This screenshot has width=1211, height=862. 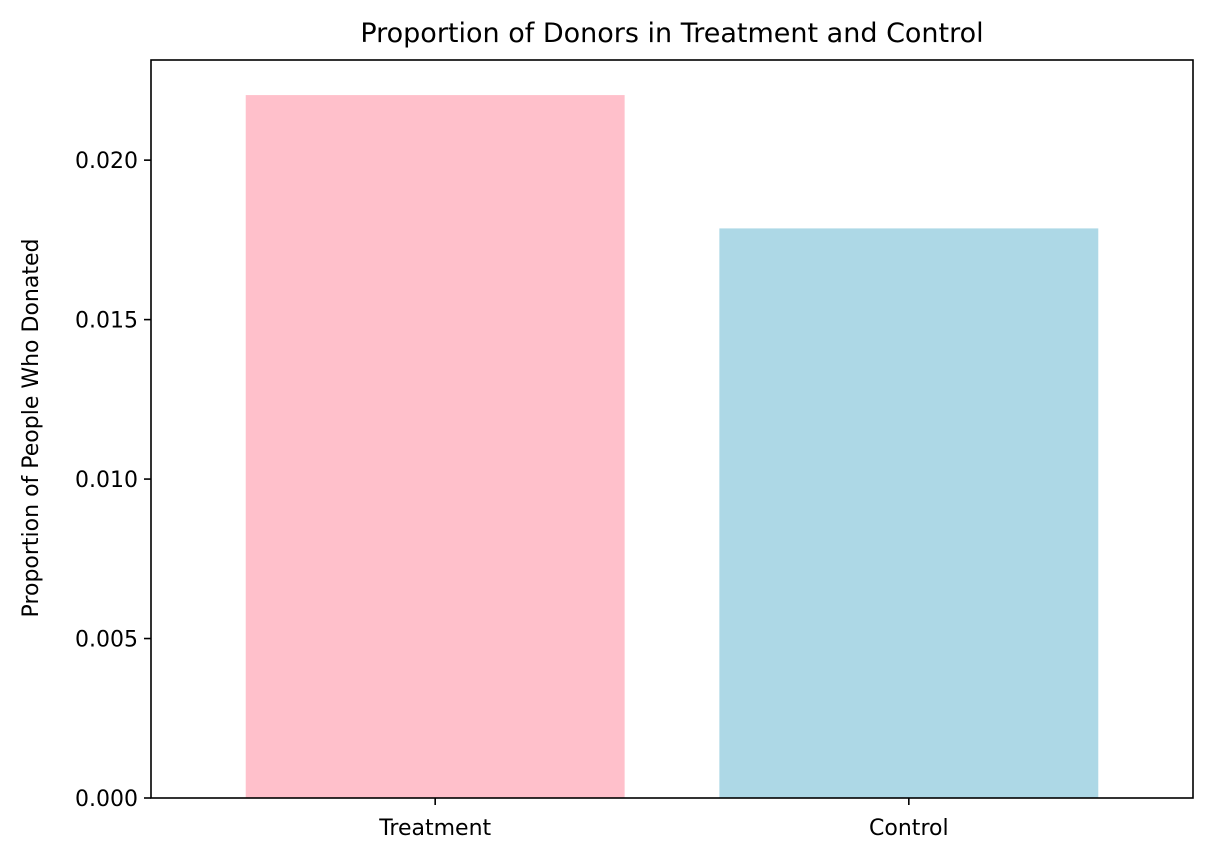 What do you see at coordinates (434, 828) in the screenshot?
I see `x-tick-label-treatment: Treatment` at bounding box center [434, 828].